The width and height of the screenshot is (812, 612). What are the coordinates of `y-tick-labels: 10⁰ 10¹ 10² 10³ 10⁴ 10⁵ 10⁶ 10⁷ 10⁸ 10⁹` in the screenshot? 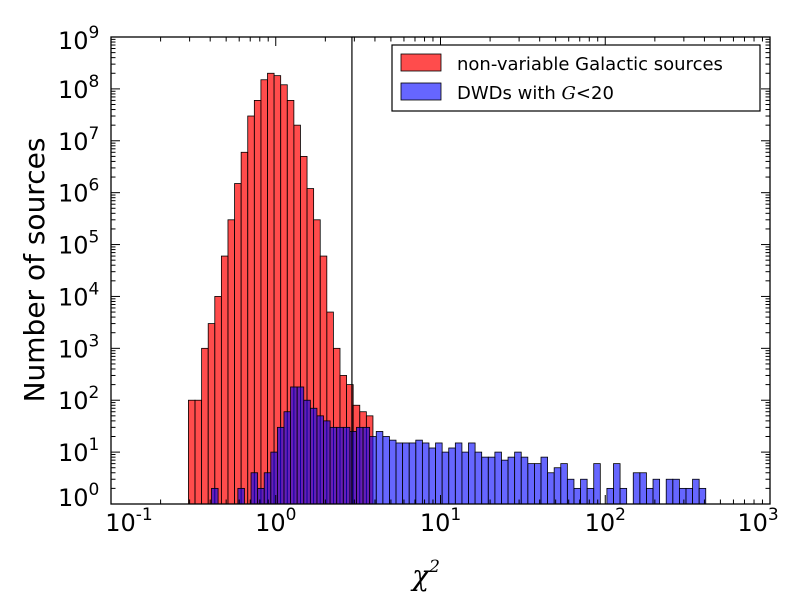 It's located at (78, 267).